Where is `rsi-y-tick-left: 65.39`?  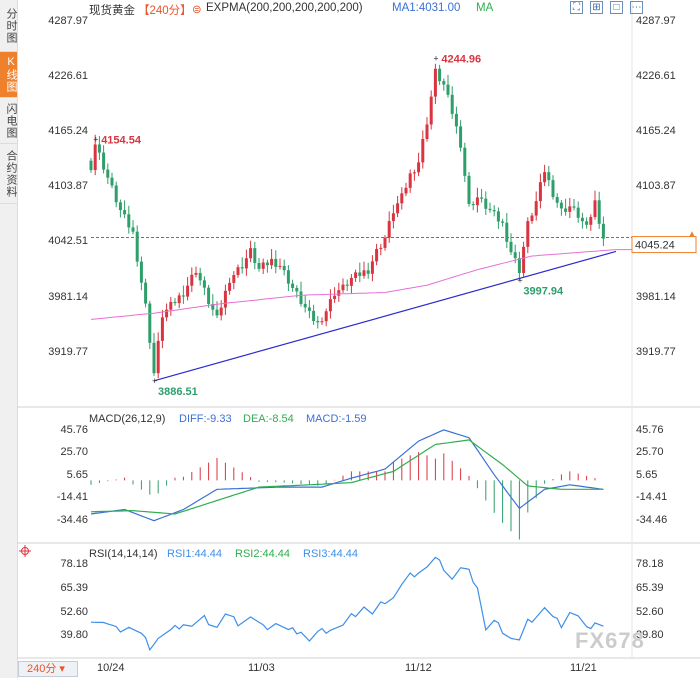 rsi-y-tick-left: 65.39 is located at coordinates (74, 588).